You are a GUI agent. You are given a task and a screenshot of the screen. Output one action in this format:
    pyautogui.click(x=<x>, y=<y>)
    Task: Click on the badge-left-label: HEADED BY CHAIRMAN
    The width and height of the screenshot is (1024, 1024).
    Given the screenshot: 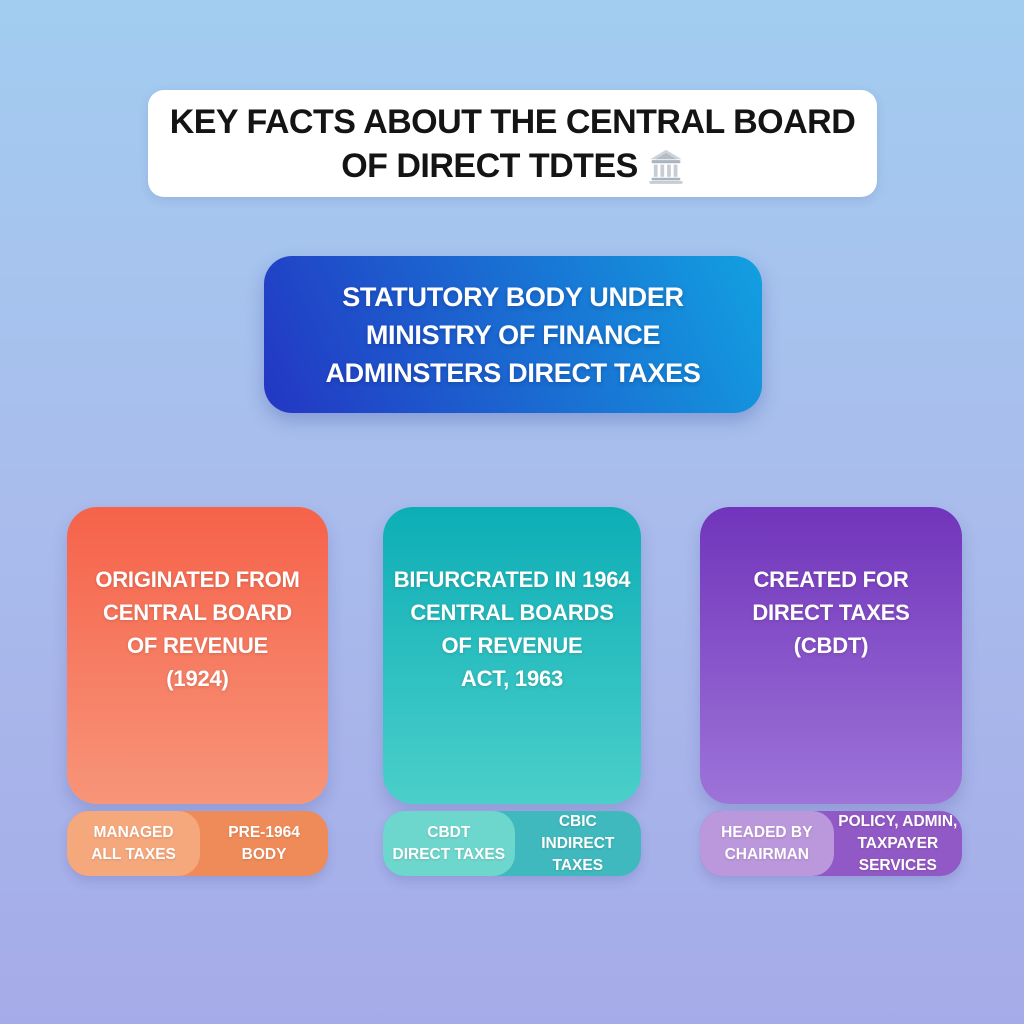 What is the action you would take?
    pyautogui.click(x=767, y=843)
    